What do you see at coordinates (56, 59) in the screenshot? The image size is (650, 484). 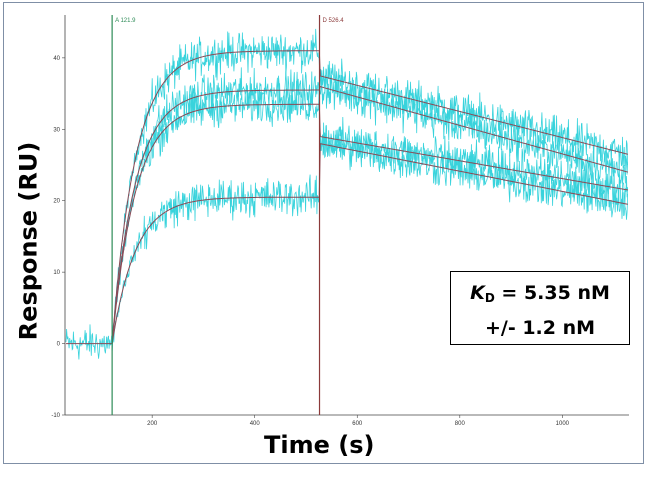 I see `y-tick-label: 40` at bounding box center [56, 59].